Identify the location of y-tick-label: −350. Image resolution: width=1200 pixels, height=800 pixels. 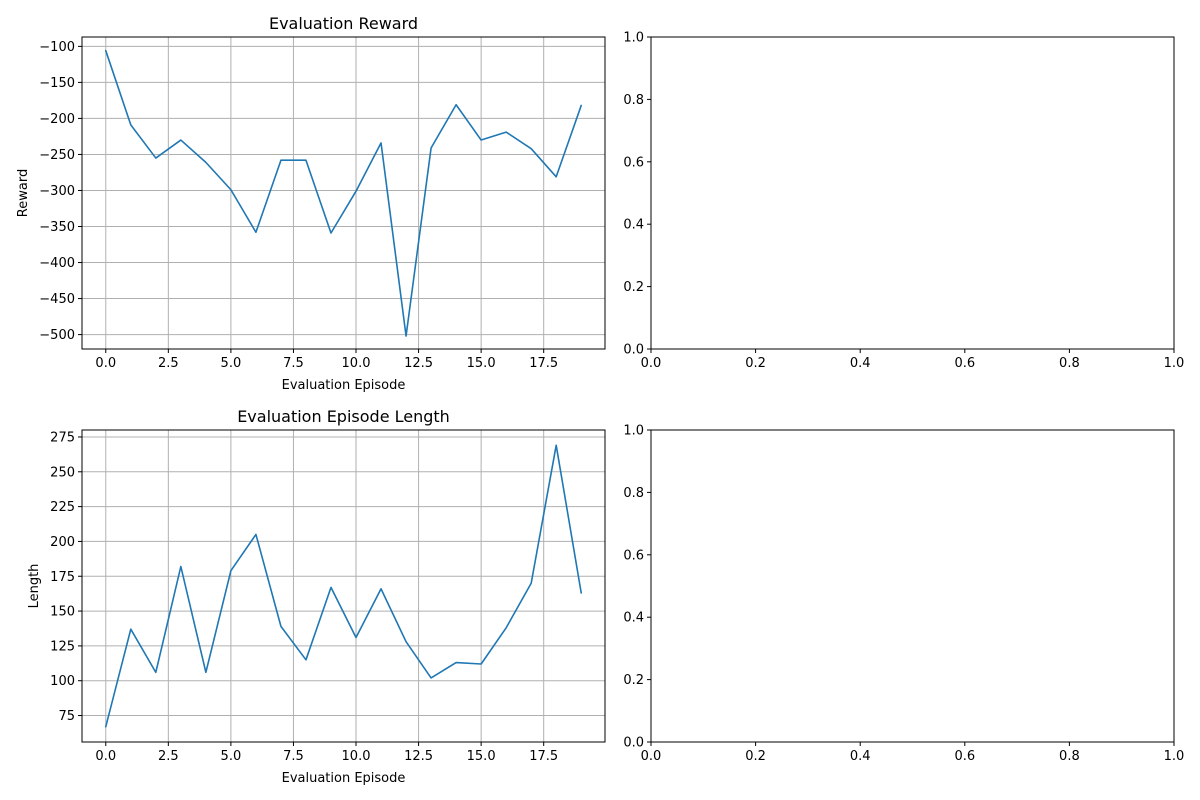
(57, 227).